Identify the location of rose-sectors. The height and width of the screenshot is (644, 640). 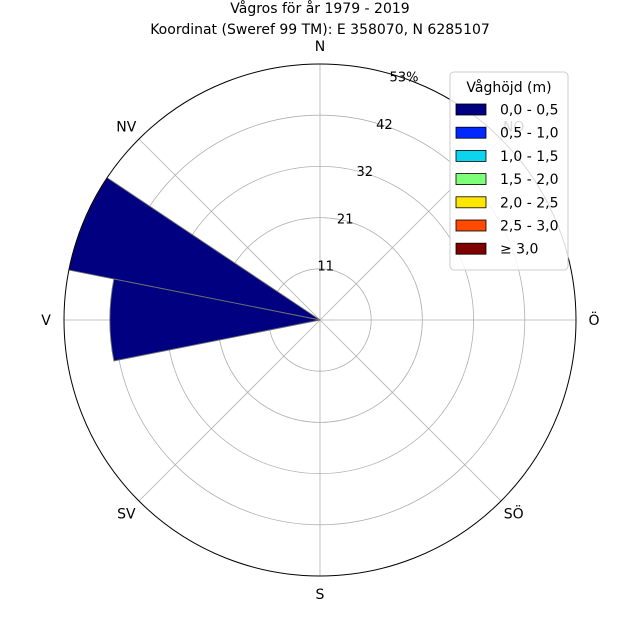
(194, 269).